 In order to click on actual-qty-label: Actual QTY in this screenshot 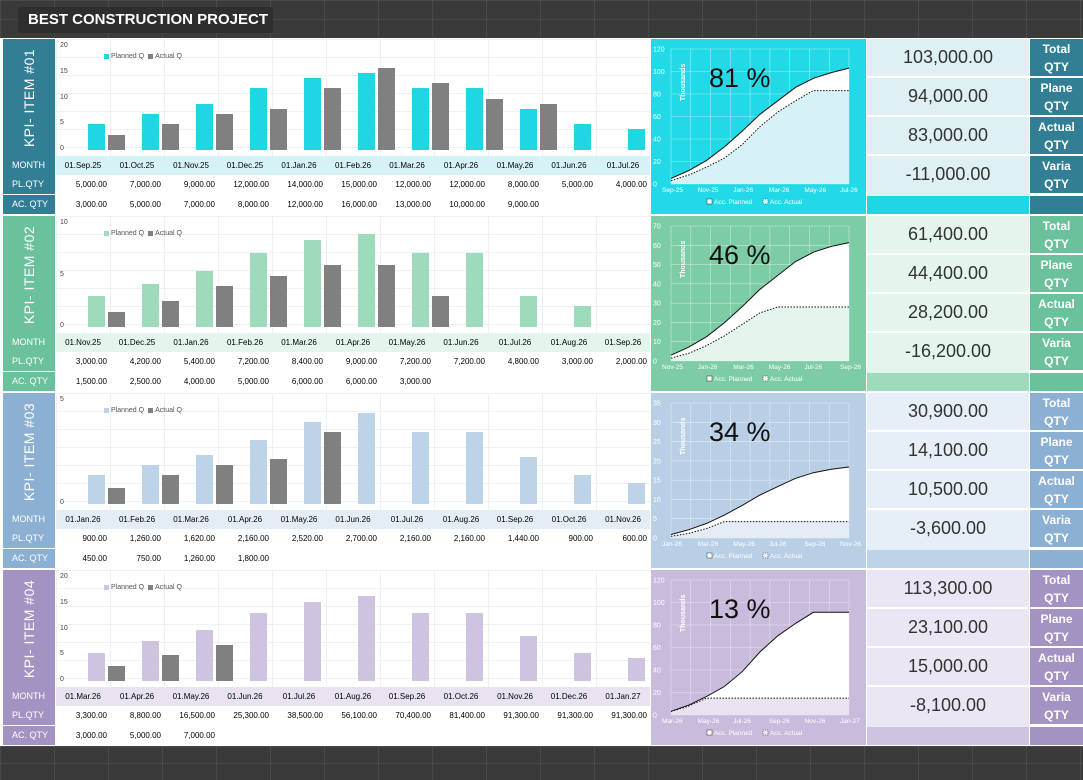, I will do `click(1056, 489)`.